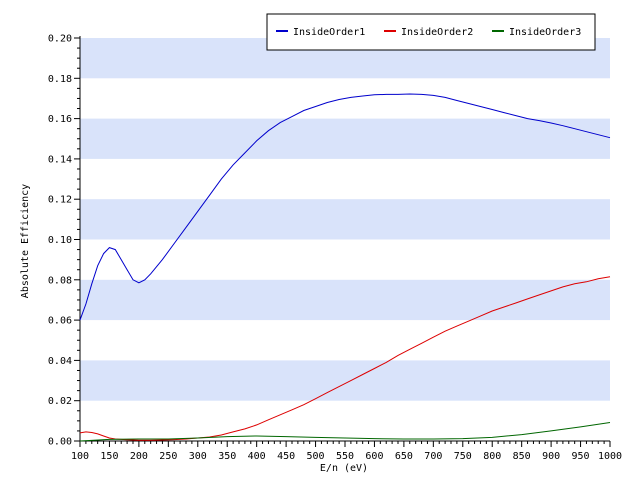  Describe the element at coordinates (345, 432) in the screenshot. I see `series-line-insideorder3` at that location.